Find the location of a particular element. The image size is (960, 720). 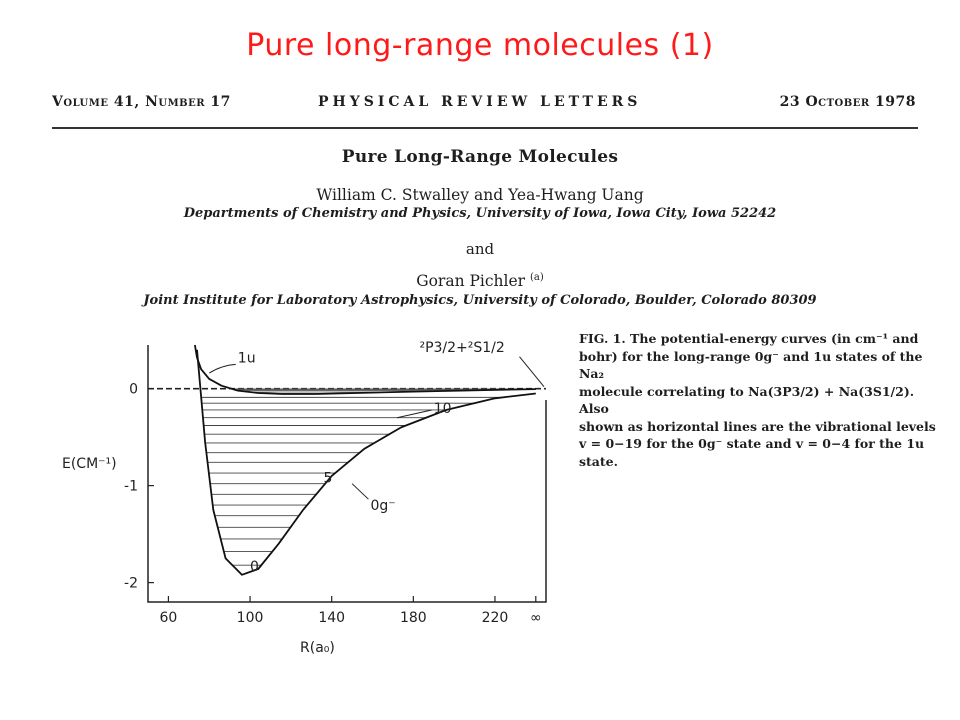

level-annotation-0: 0 is located at coordinates (254, 567).